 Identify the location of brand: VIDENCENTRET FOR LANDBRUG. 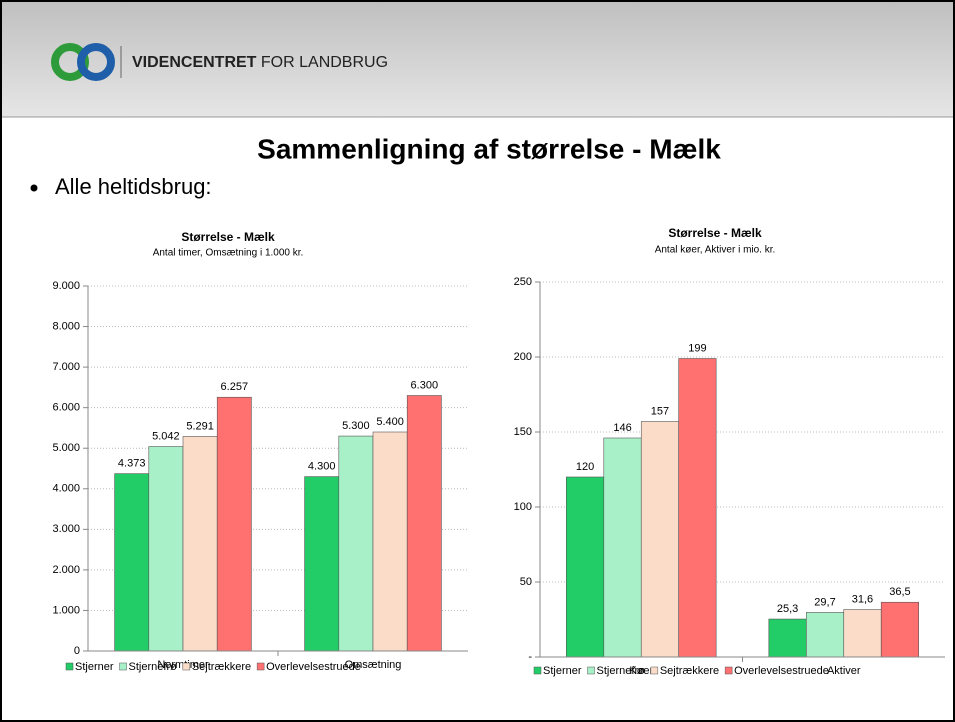
(260, 62).